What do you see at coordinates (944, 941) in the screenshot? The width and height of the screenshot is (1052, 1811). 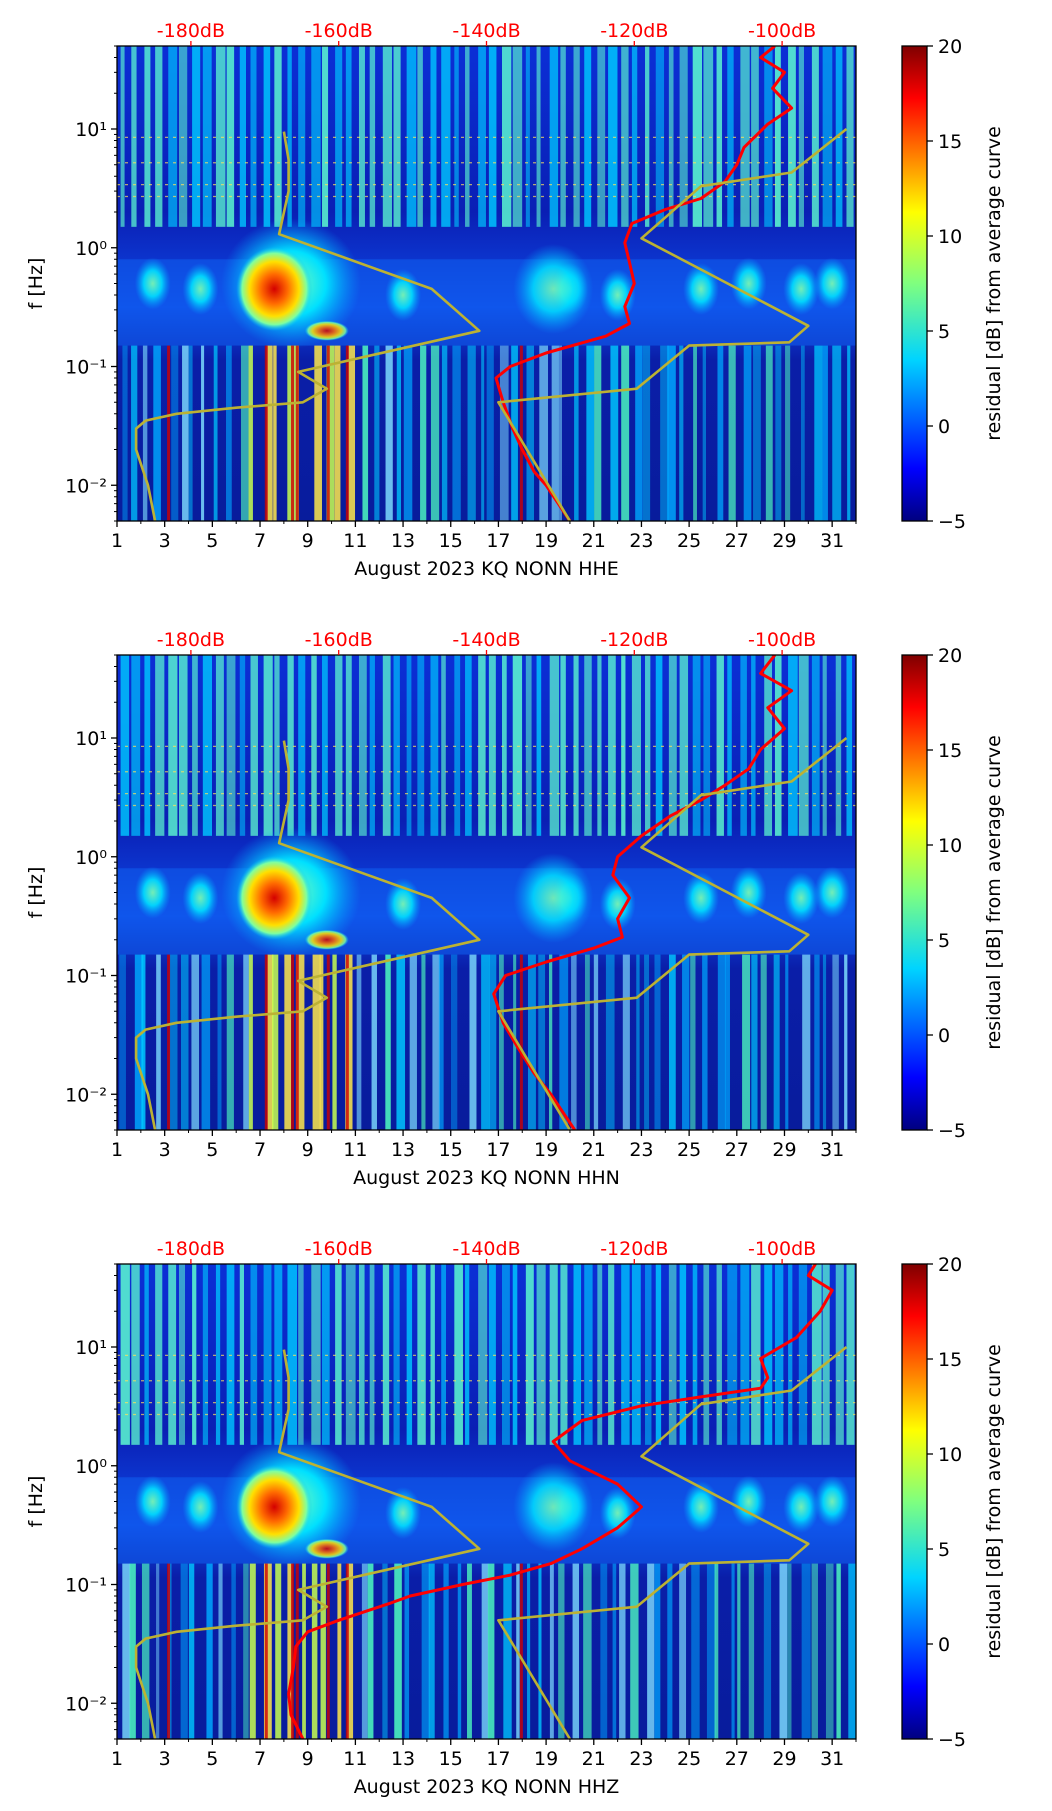 I see `colorbar-tick-label: 5` at bounding box center [944, 941].